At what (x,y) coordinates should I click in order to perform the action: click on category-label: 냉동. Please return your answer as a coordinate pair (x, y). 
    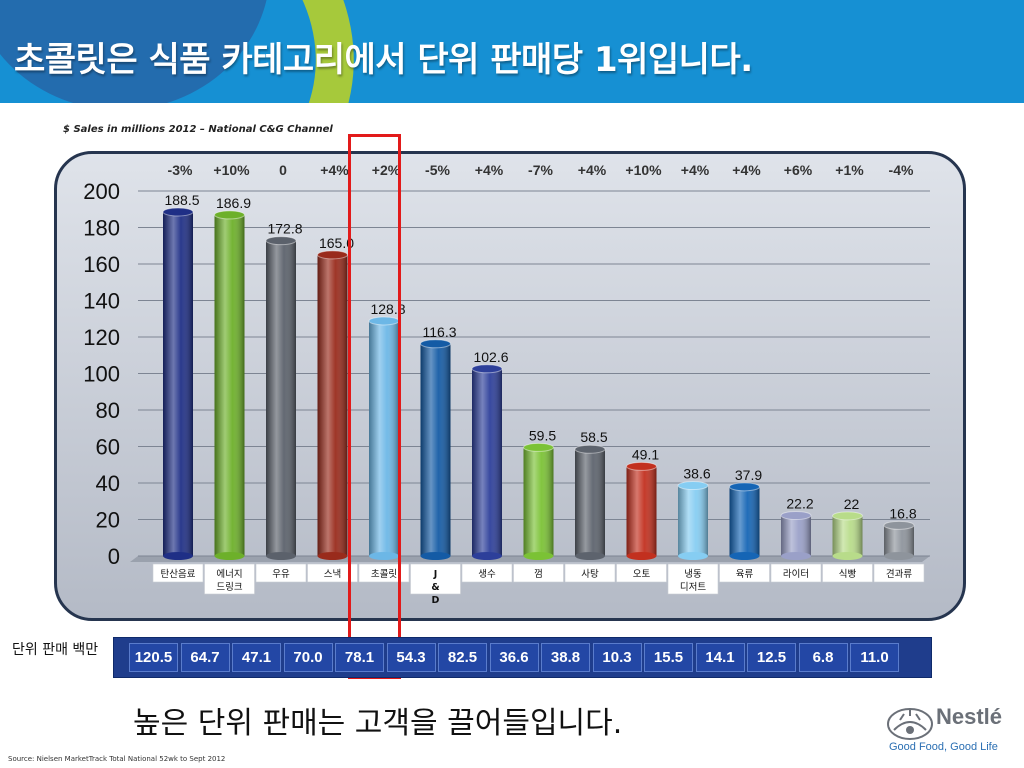
    Looking at the image, I should click on (693, 574).